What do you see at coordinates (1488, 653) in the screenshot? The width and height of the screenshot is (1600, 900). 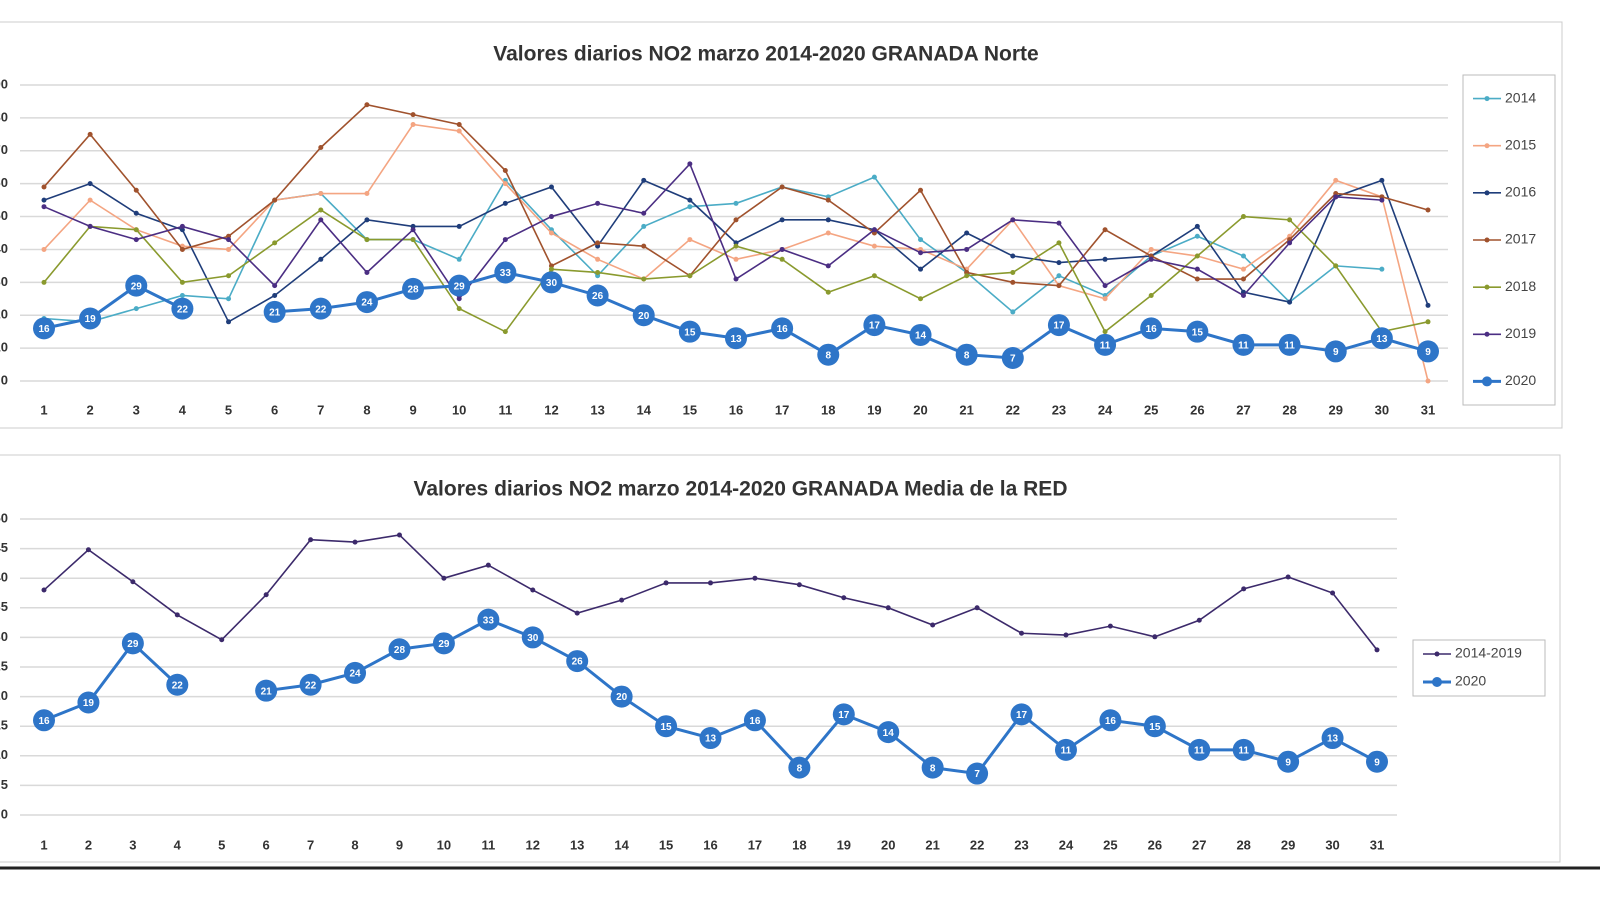 I see `legend-label: 2014-2019` at bounding box center [1488, 653].